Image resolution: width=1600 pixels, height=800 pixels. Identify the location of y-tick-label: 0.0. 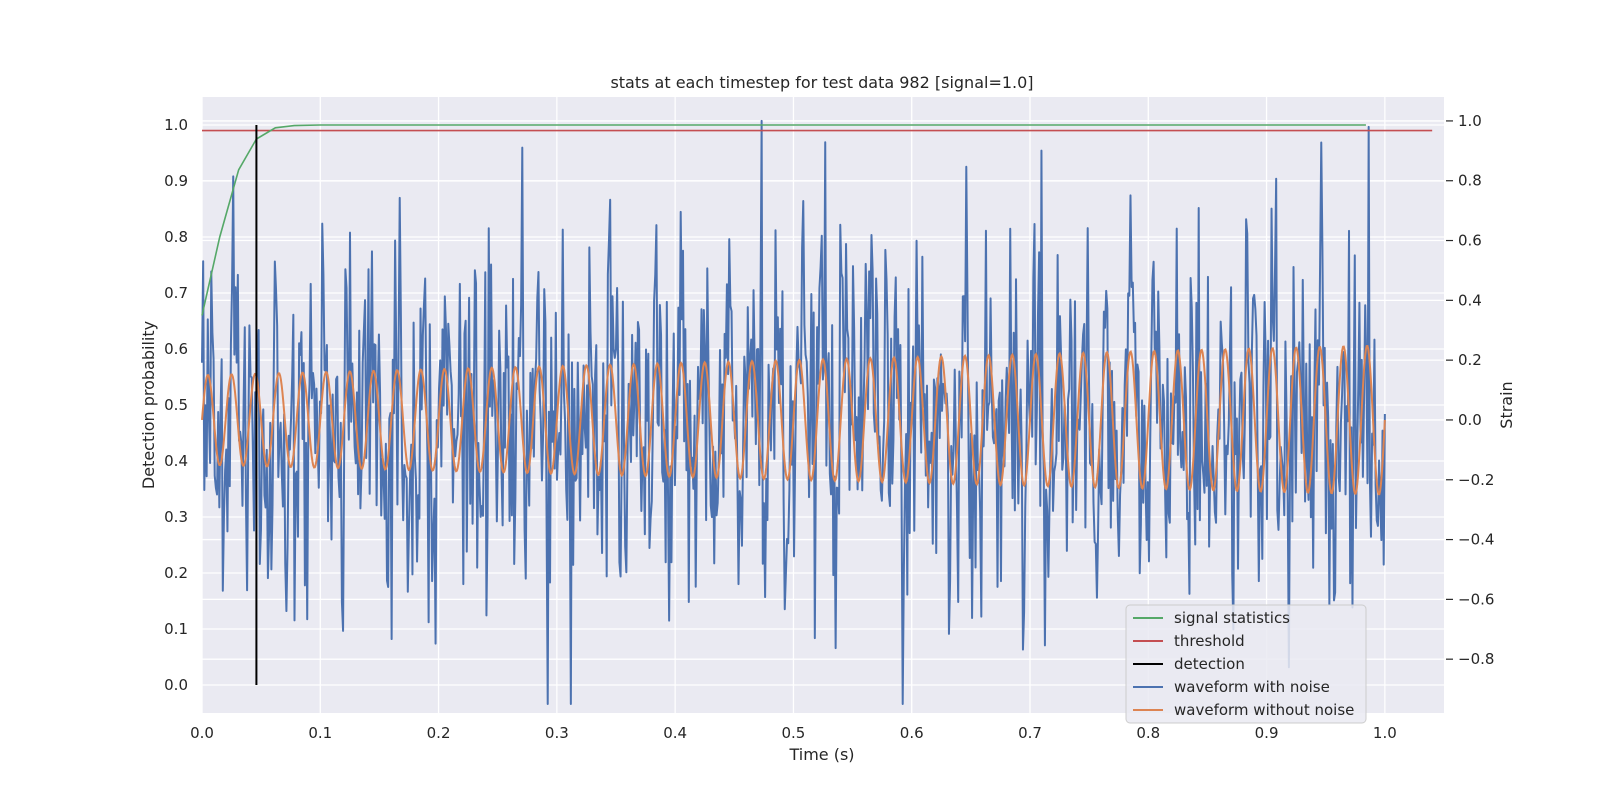
(176, 685).